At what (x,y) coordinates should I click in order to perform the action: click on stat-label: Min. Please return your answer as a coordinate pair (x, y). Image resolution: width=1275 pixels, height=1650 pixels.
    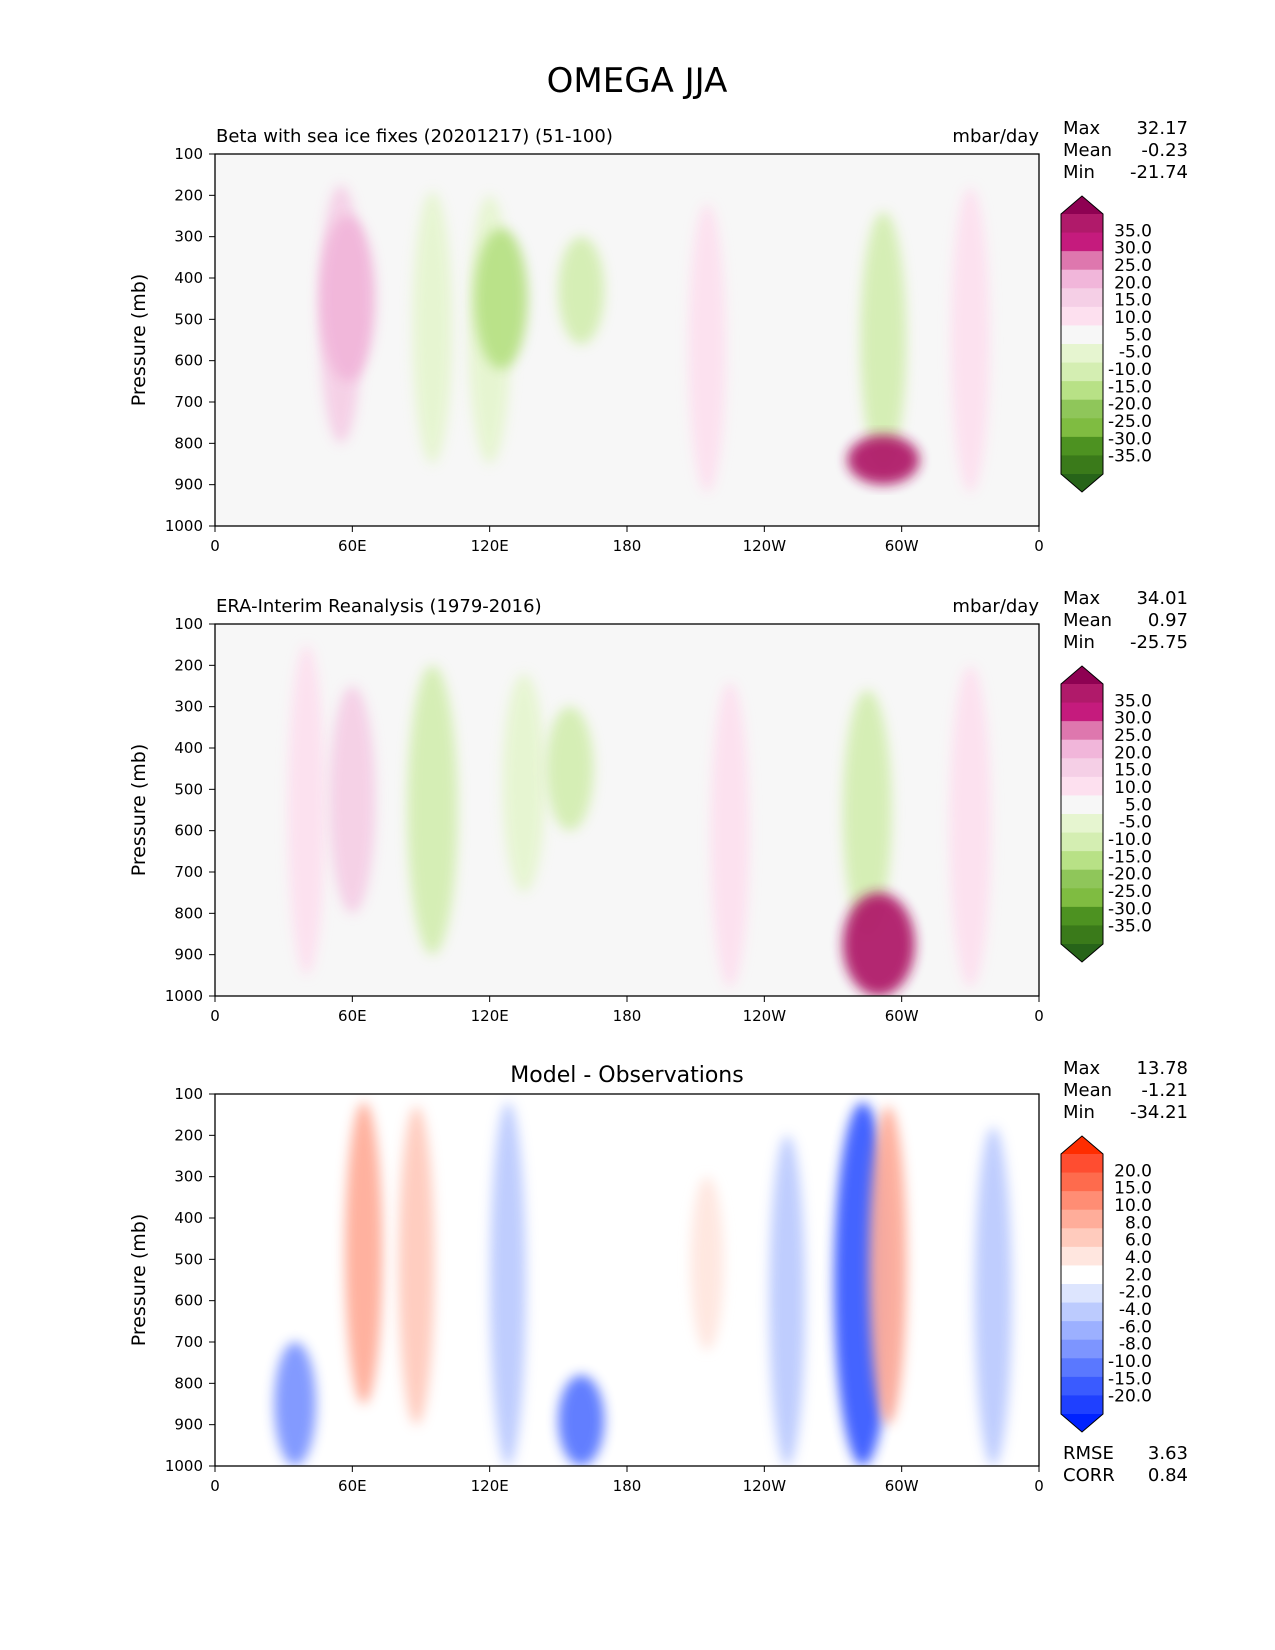
    Looking at the image, I should click on (1079, 642).